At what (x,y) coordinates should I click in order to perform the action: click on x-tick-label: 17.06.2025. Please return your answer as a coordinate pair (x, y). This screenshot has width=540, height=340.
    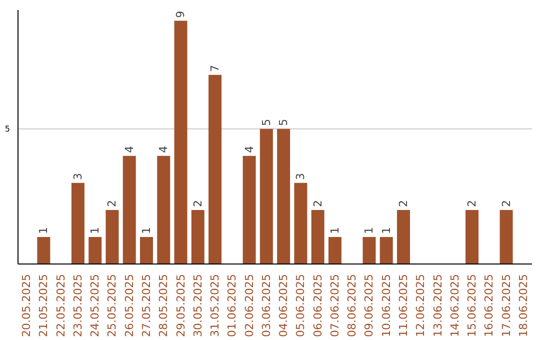
    Looking at the image, I should click on (506, 305).